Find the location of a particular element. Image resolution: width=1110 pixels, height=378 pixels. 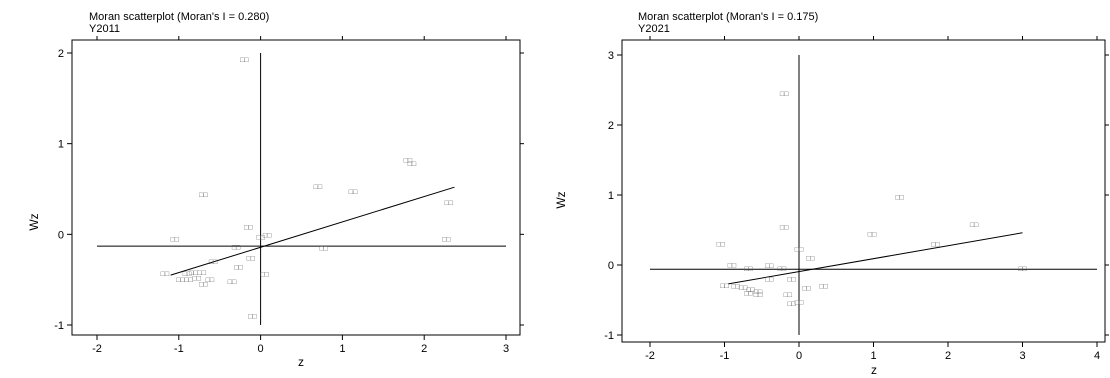

x-tick-label: 4 is located at coordinates (1097, 356).